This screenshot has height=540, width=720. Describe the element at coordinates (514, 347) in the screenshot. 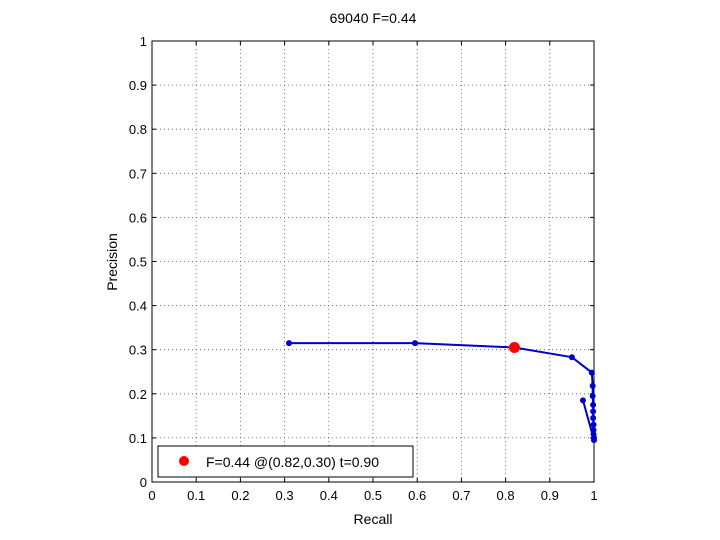

I see `best-f-point` at that location.